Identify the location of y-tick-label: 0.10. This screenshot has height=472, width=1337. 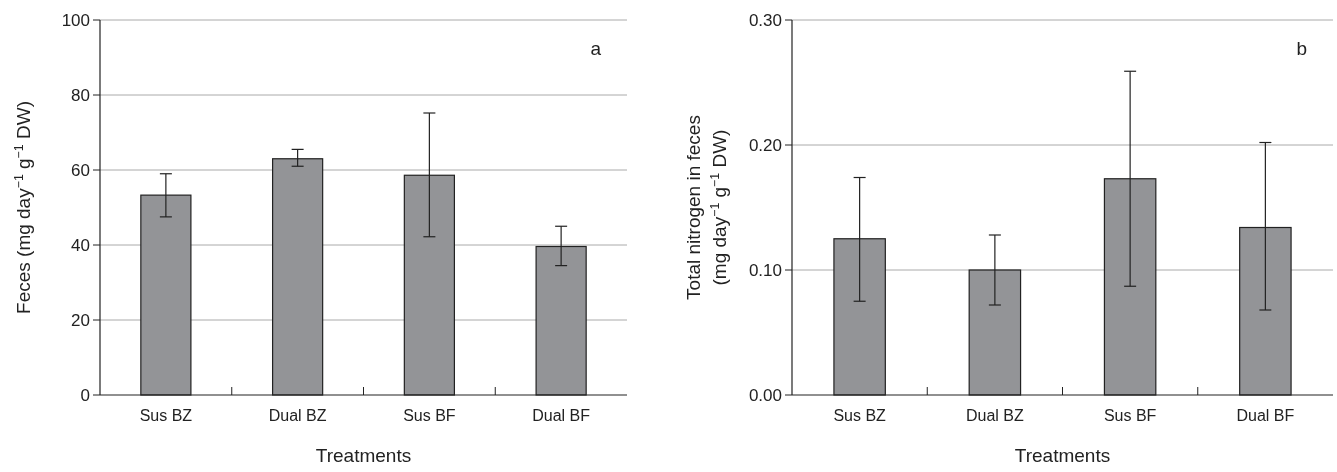
(765, 270).